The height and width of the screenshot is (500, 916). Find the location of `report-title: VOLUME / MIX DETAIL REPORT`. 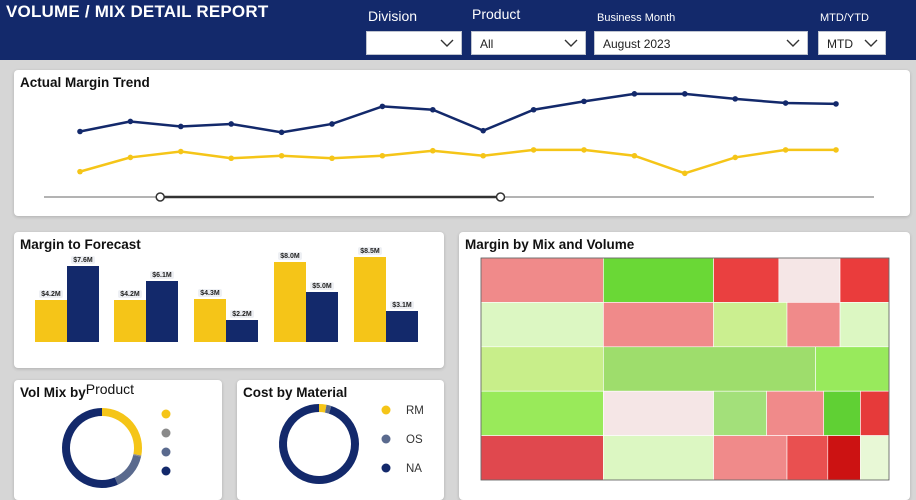

report-title: VOLUME / MIX DETAIL REPORT is located at coordinates (137, 11).